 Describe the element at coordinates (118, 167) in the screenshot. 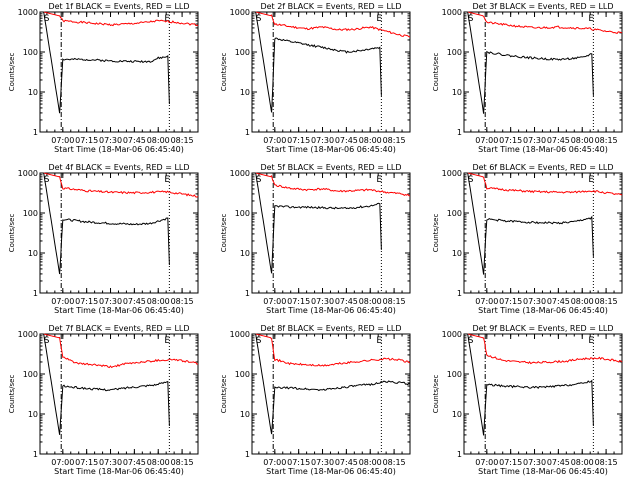

I see `panel-title: Det 4f BLACK = Events, RED = LLD` at that location.